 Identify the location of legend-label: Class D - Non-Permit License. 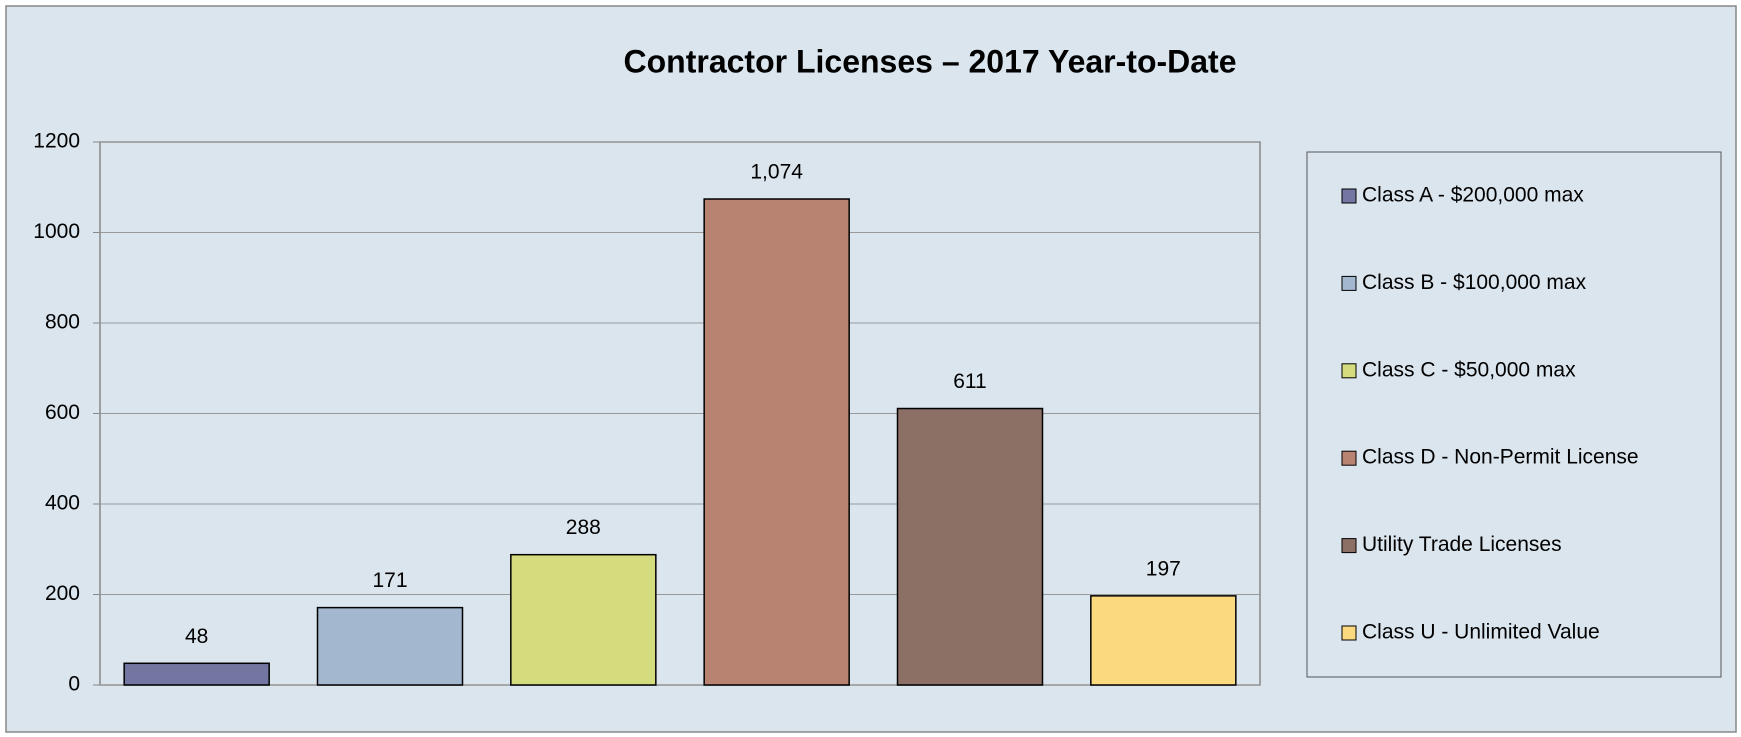
(1500, 457).